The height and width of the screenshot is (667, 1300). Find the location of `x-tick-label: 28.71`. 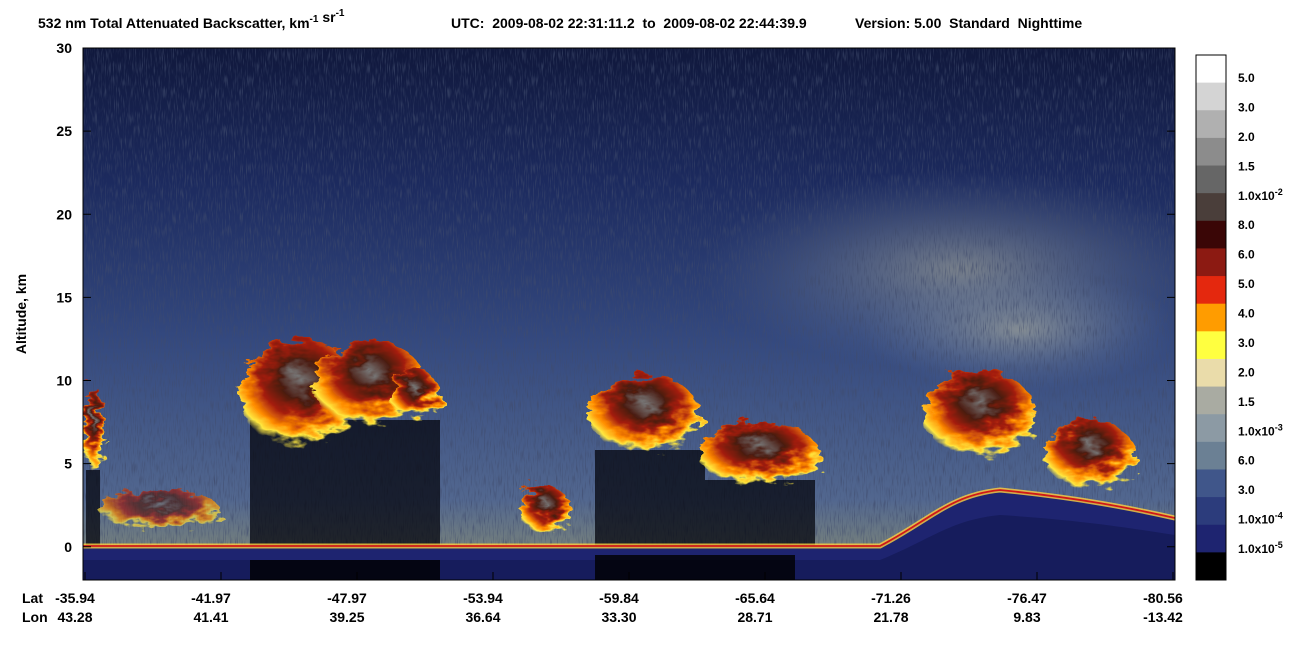

x-tick-label: 28.71 is located at coordinates (754, 617).